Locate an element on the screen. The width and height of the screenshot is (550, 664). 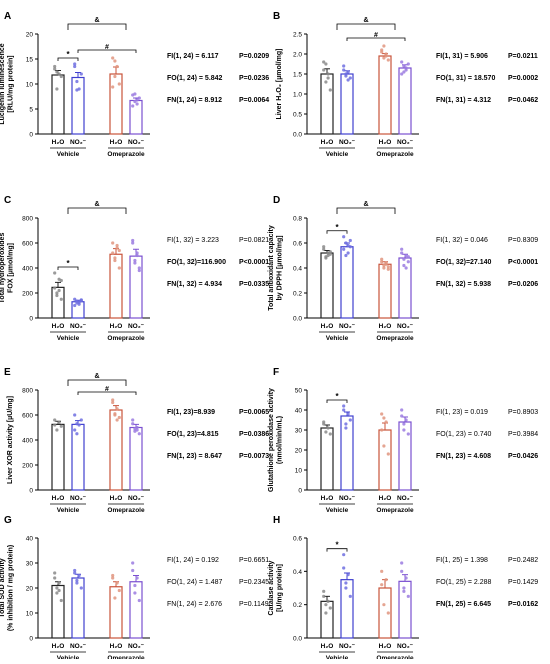
y-axis-label-line: (nmol/min/mL) is located at coordinates (280, 440).